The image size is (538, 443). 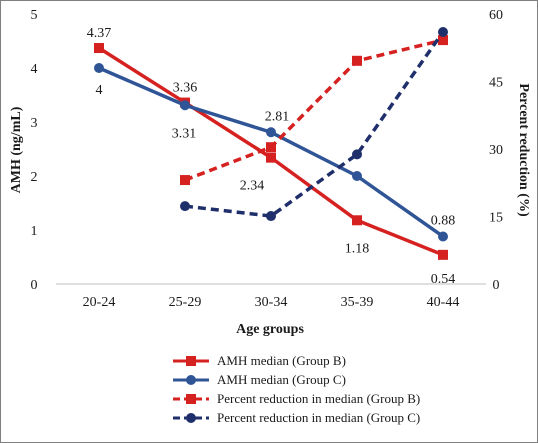 I want to click on data-label: 4.37, so click(x=99, y=33).